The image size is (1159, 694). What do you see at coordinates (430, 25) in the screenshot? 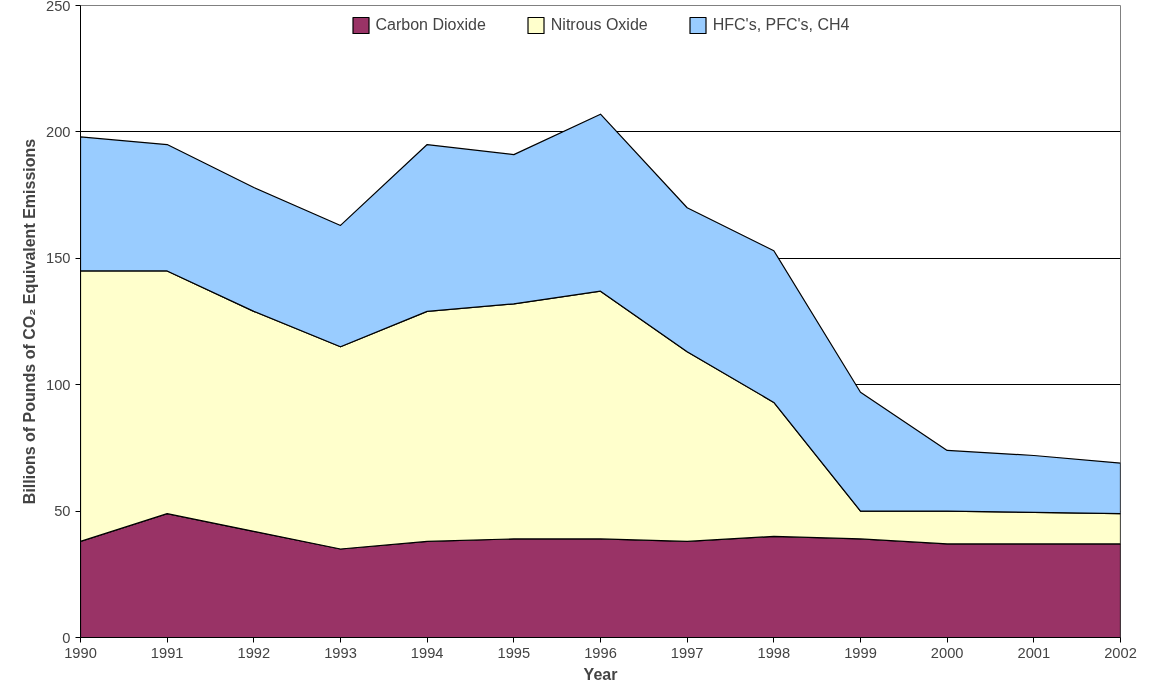
I see `legend-label: Carbon Dioxide` at bounding box center [430, 25].